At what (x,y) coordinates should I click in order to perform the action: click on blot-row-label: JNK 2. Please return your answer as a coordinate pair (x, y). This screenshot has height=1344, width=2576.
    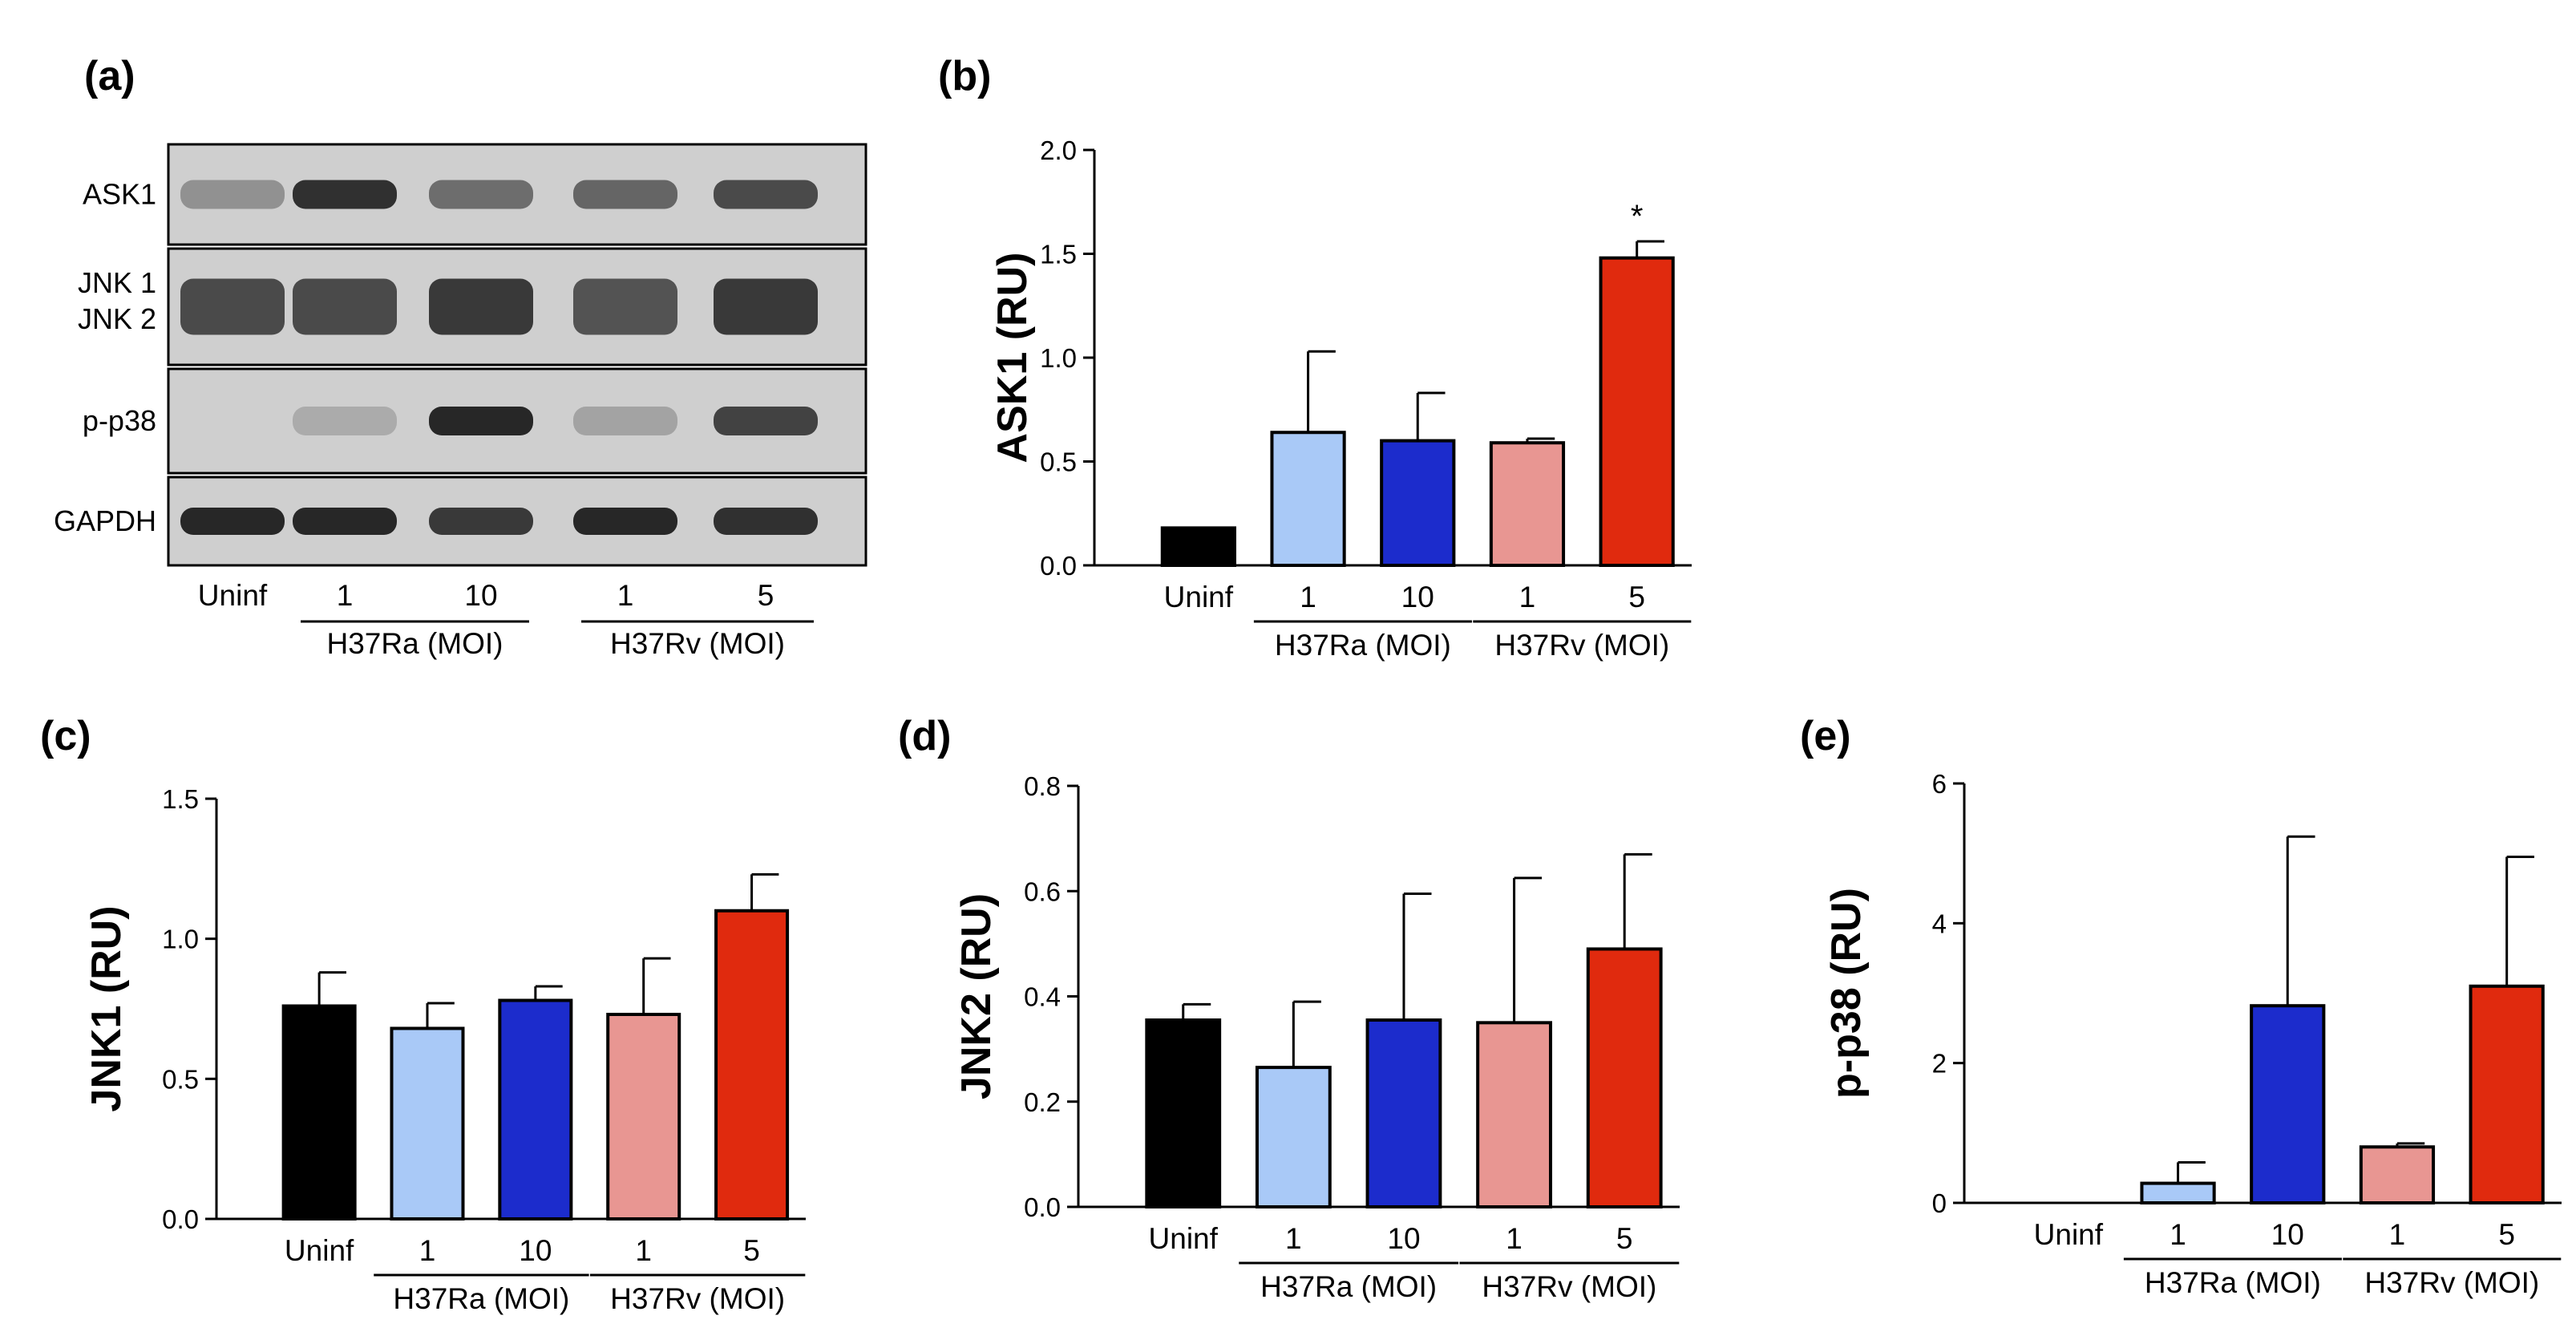
    Looking at the image, I should click on (117, 318).